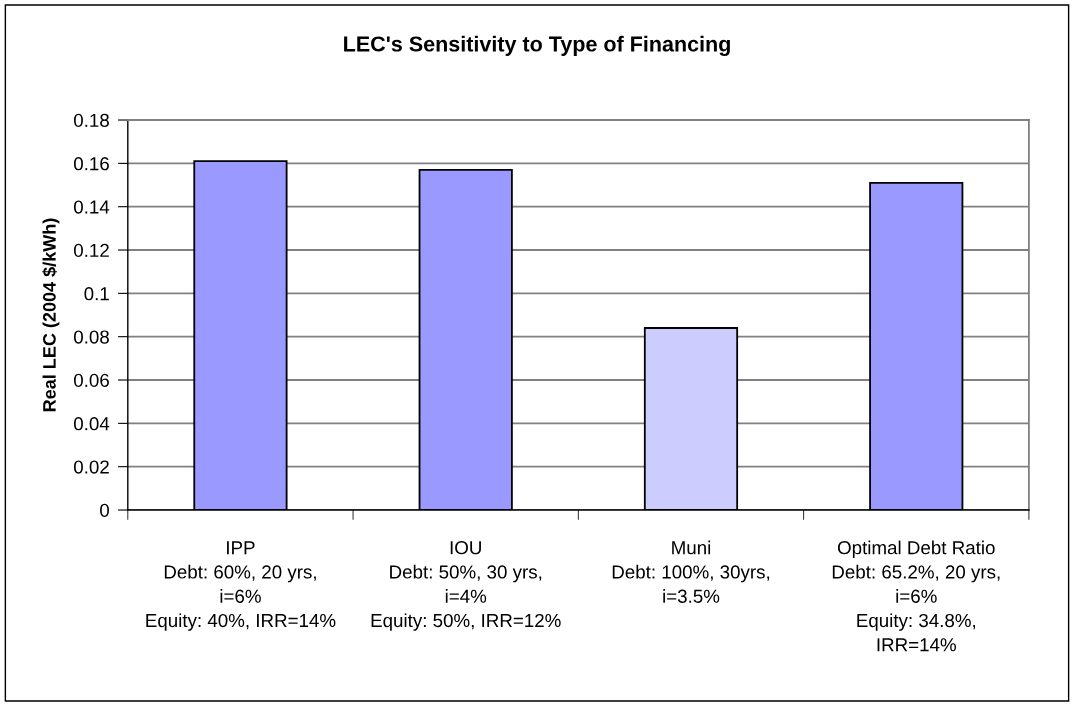  I want to click on y-tick-label: 0.04, so click(91, 424).